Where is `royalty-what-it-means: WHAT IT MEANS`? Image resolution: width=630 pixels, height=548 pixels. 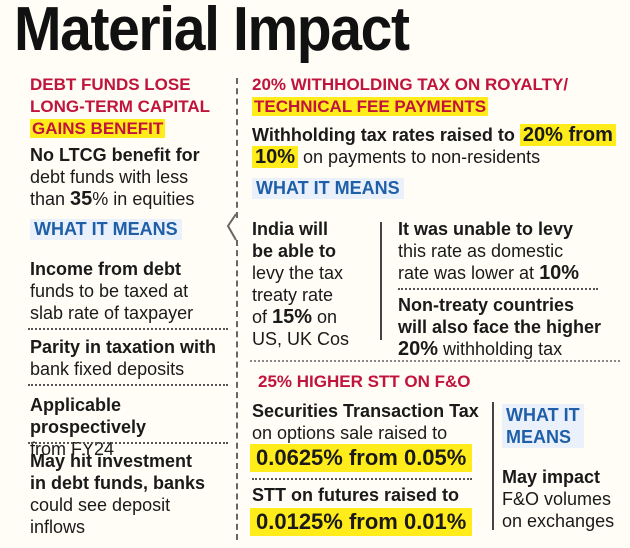
royalty-what-it-means: WHAT IT MEANS is located at coordinates (328, 188).